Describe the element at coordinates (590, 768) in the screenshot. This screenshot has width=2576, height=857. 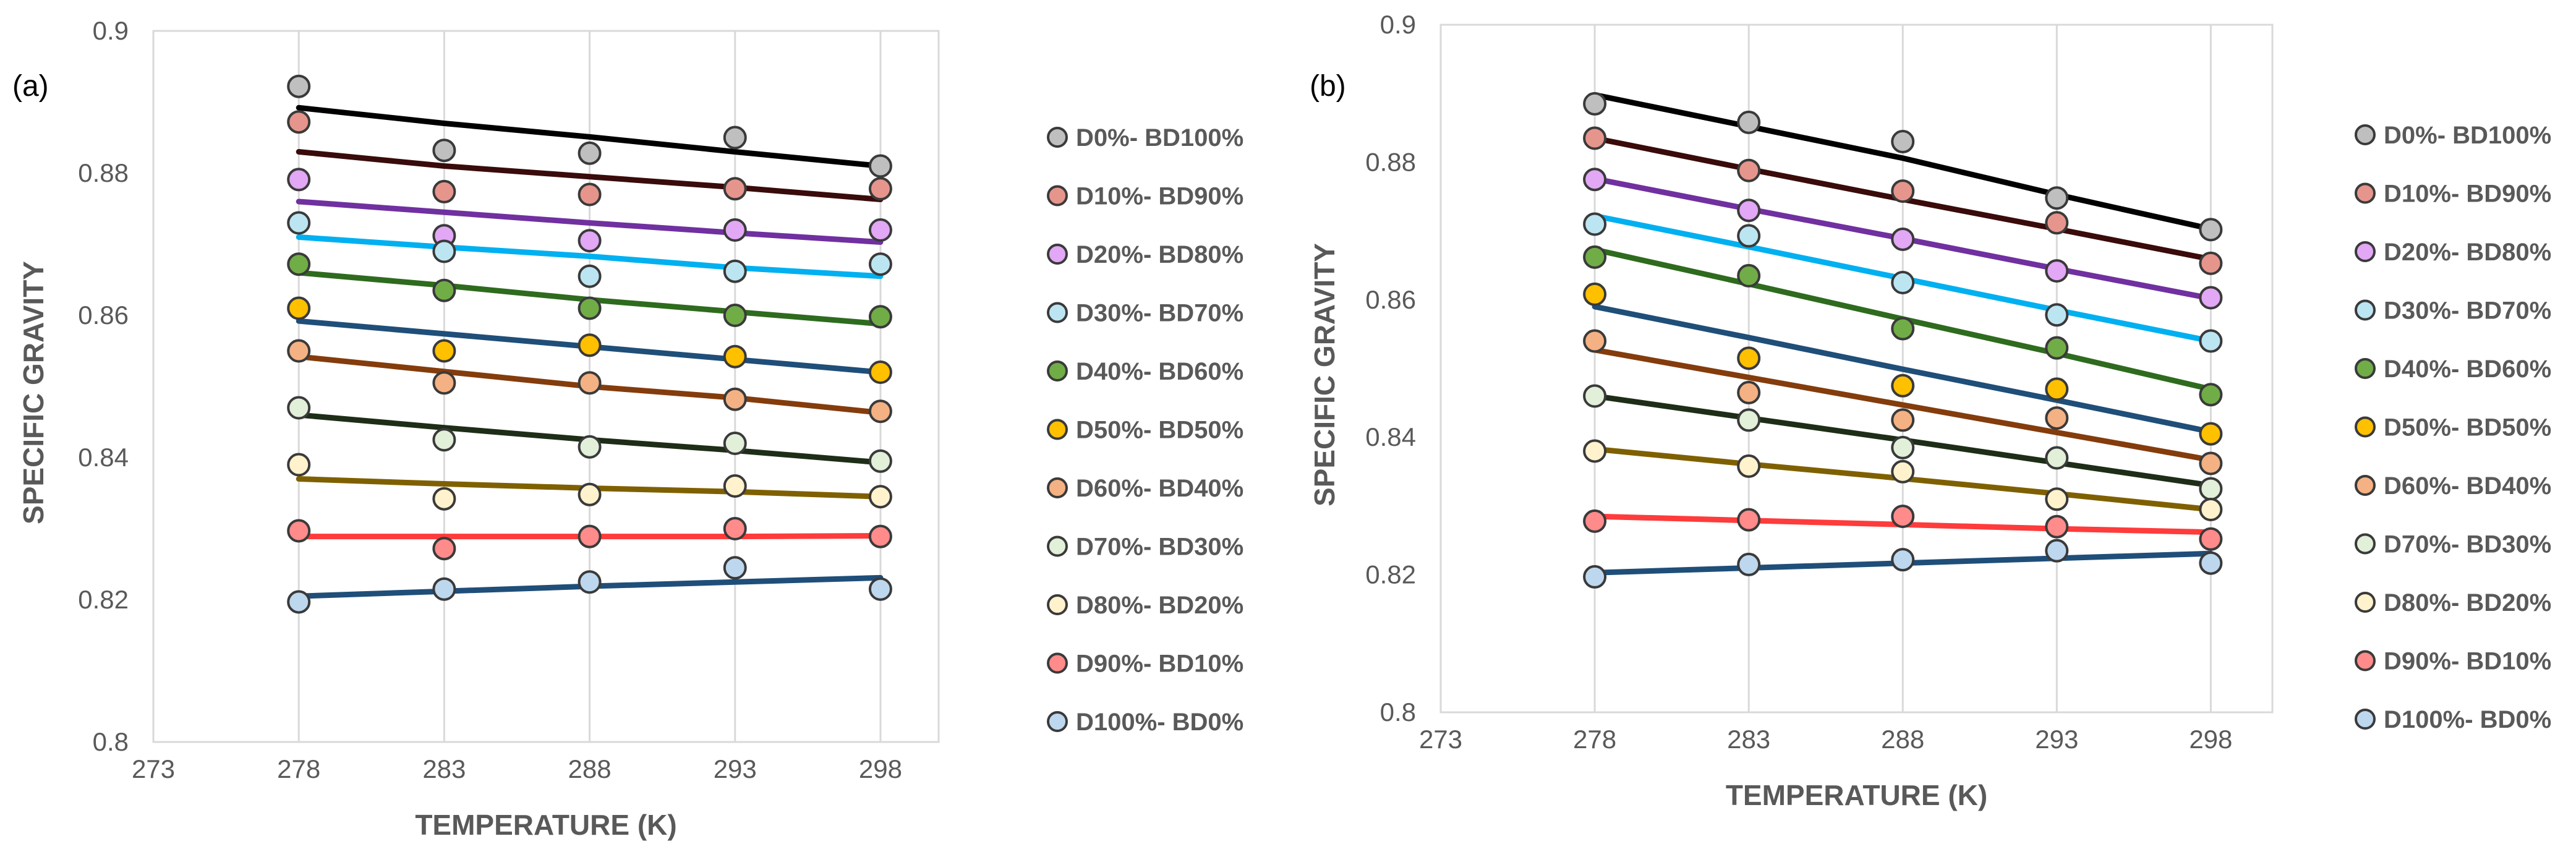
I see `x-tick-label: 288` at that location.